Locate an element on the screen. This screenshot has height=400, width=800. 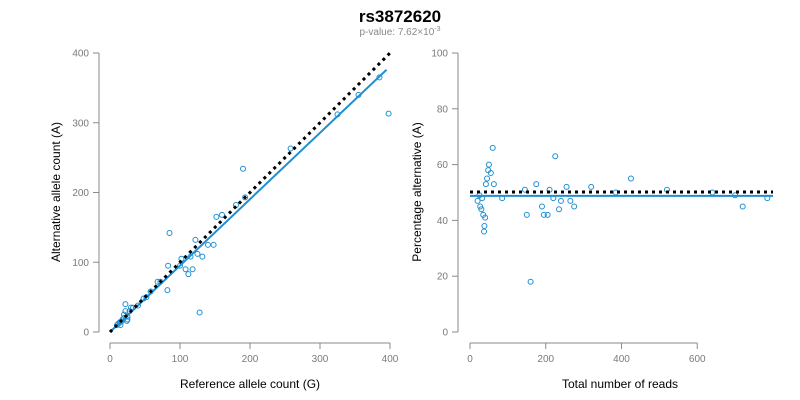
y-tick-label: 200 is located at coordinates (80, 193).